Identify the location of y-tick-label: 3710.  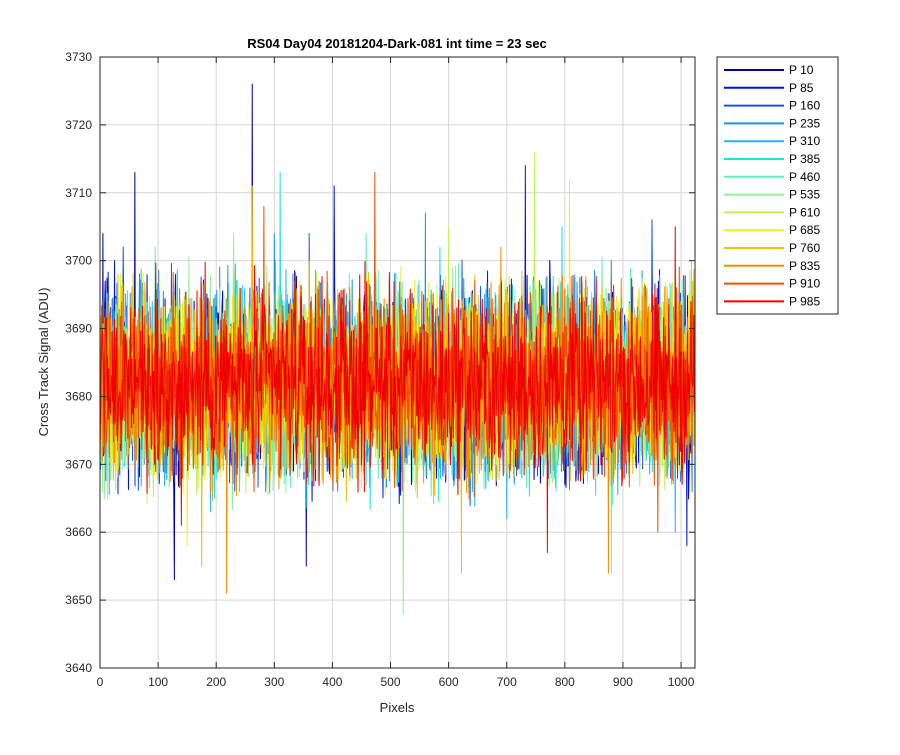
(78, 193).